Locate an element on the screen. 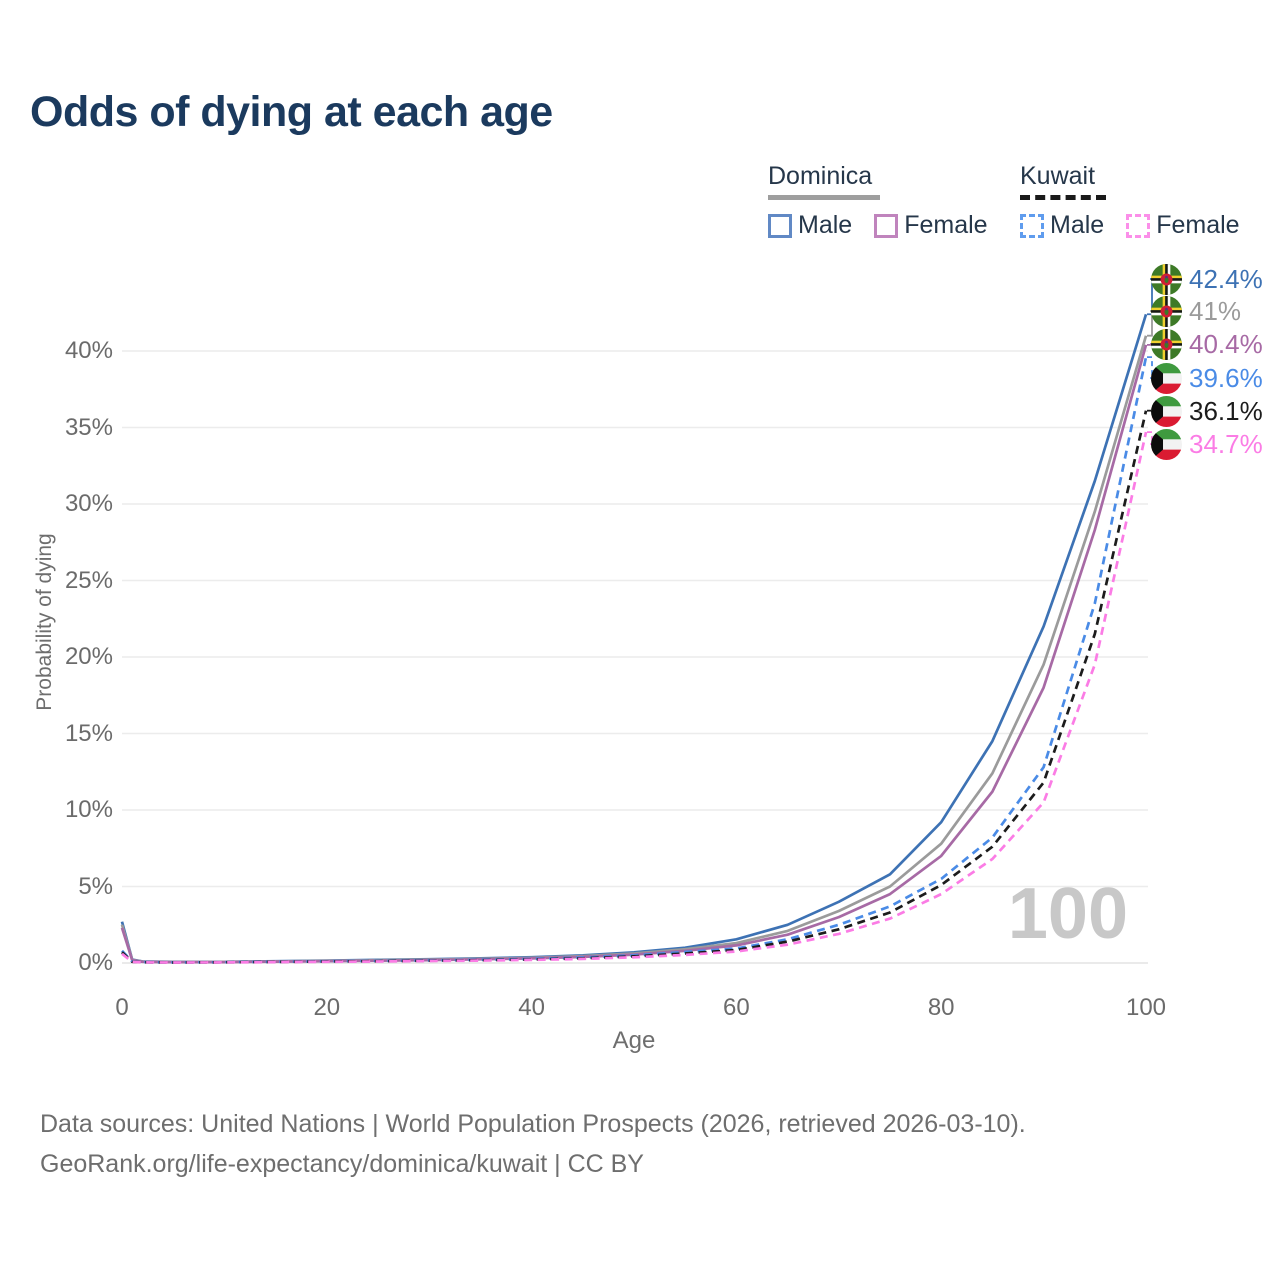 The image size is (1280, 1280). y-tick-0pct: 0% is located at coordinates (95, 962).